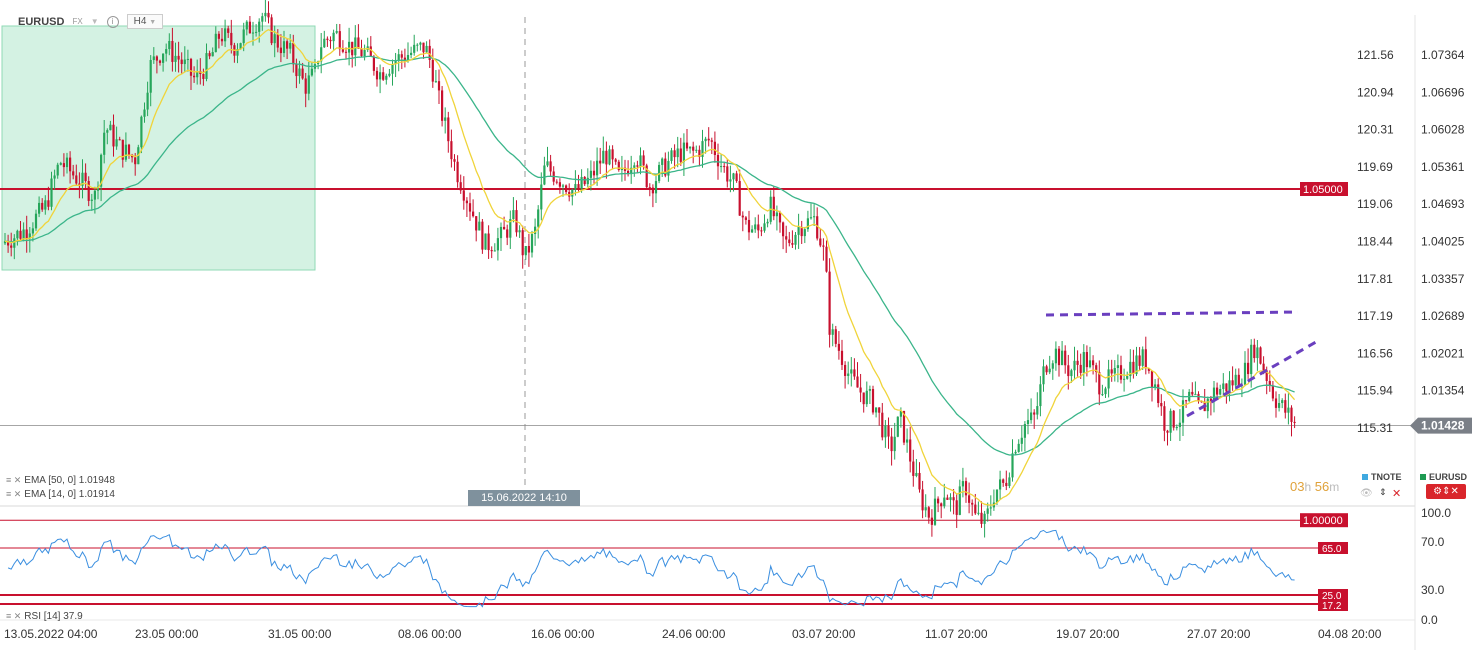  I want to click on rsi-level-tag-label: 17.2, so click(1332, 606).